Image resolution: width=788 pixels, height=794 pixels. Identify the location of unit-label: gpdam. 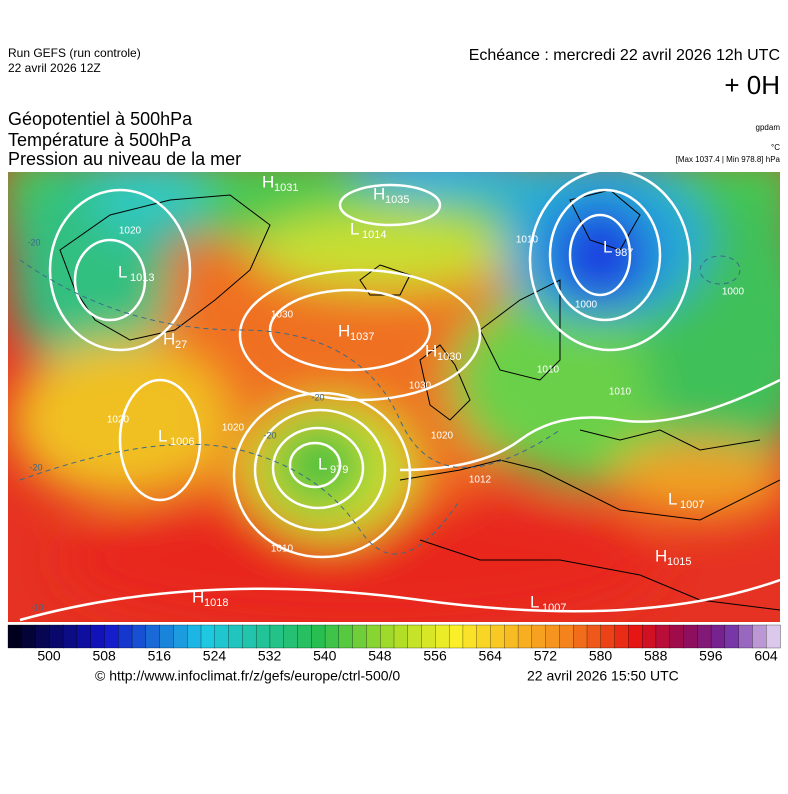
(768, 127).